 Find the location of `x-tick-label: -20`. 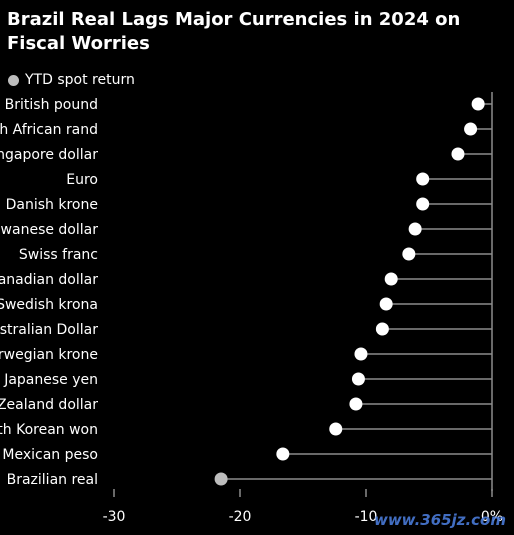

x-tick-label: -20 is located at coordinates (240, 517).